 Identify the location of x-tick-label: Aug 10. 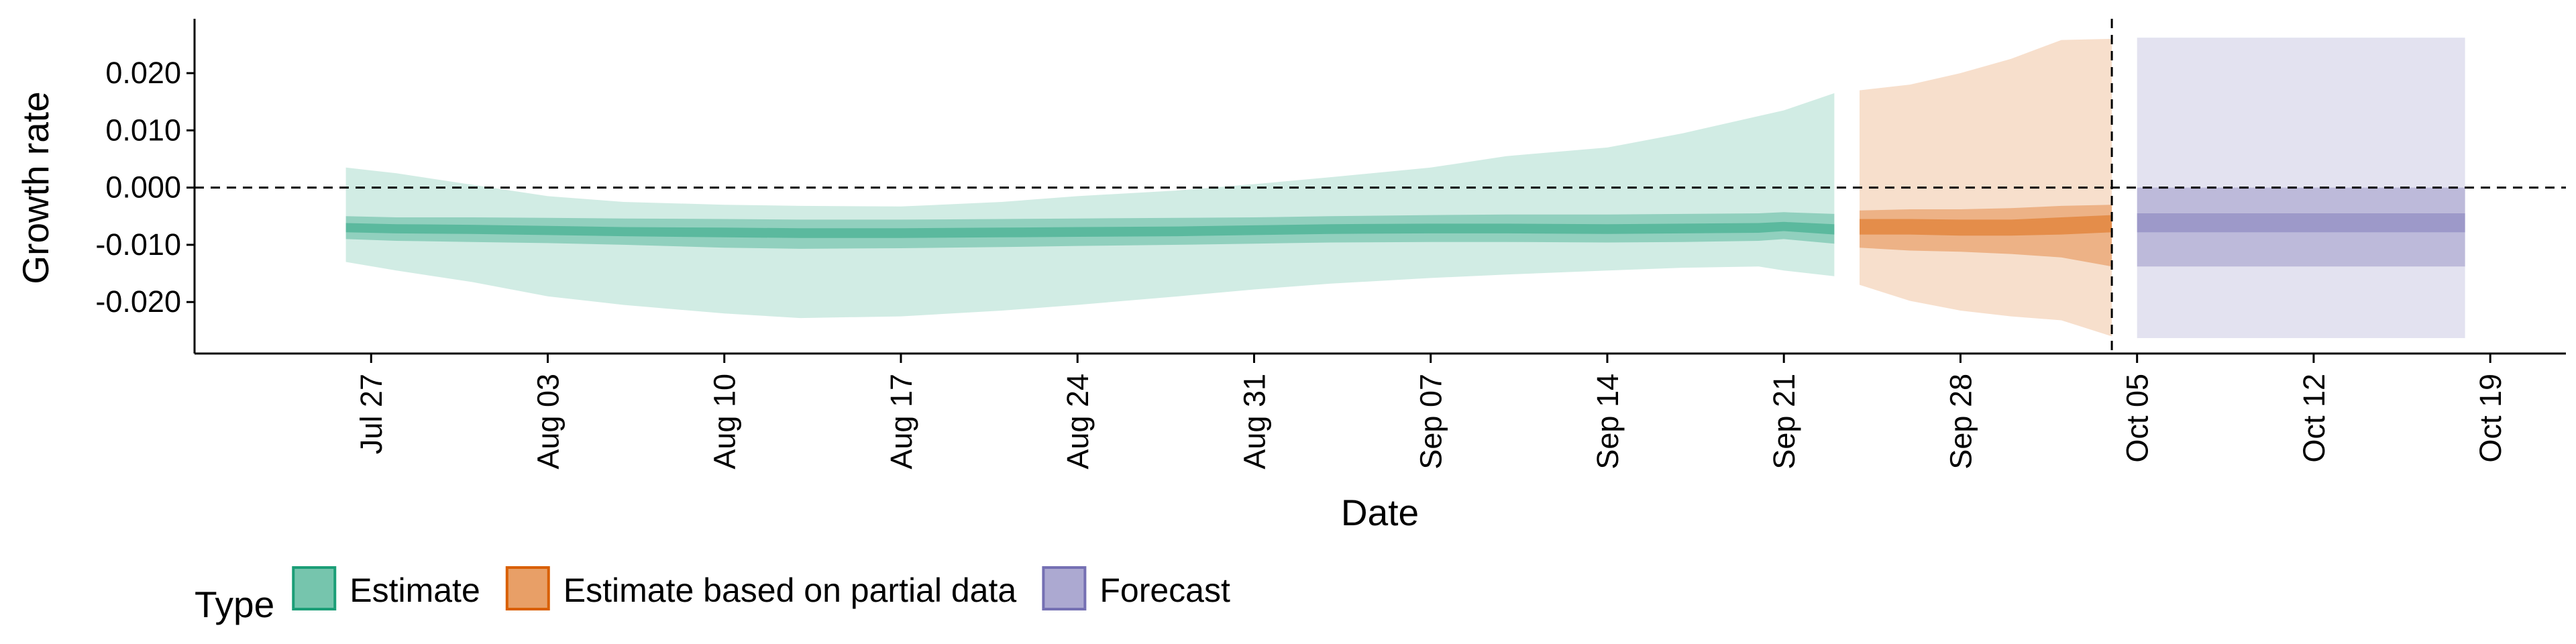
(725, 422).